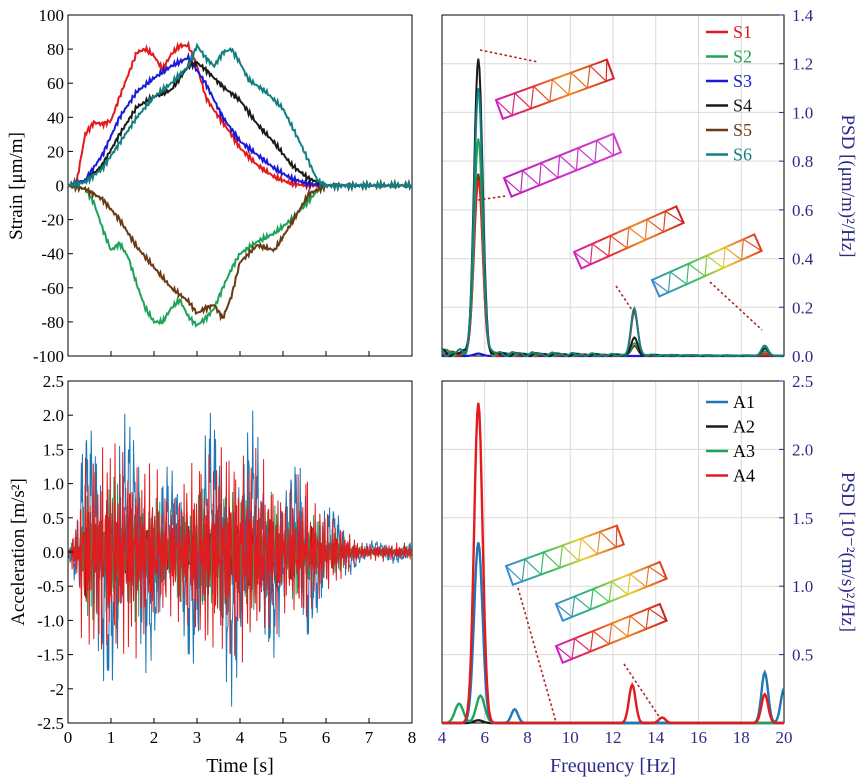 The image size is (858, 782). I want to click on mode-shape-1-accel, so click(565, 555).